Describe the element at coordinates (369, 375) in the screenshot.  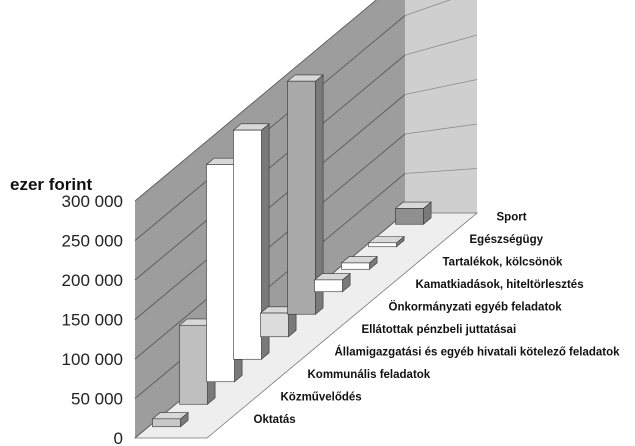
I see `category-label: Kommunális feladatok` at that location.